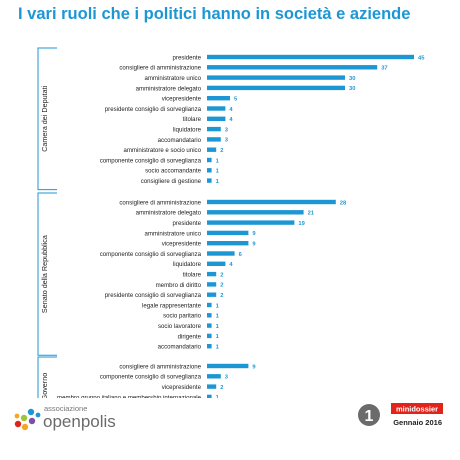 Image resolution: width=460 pixels, height=460 pixels. What do you see at coordinates (153, 109) in the screenshot?
I see `group-1-category-label: presidente consiglio di sorveglianza` at bounding box center [153, 109].